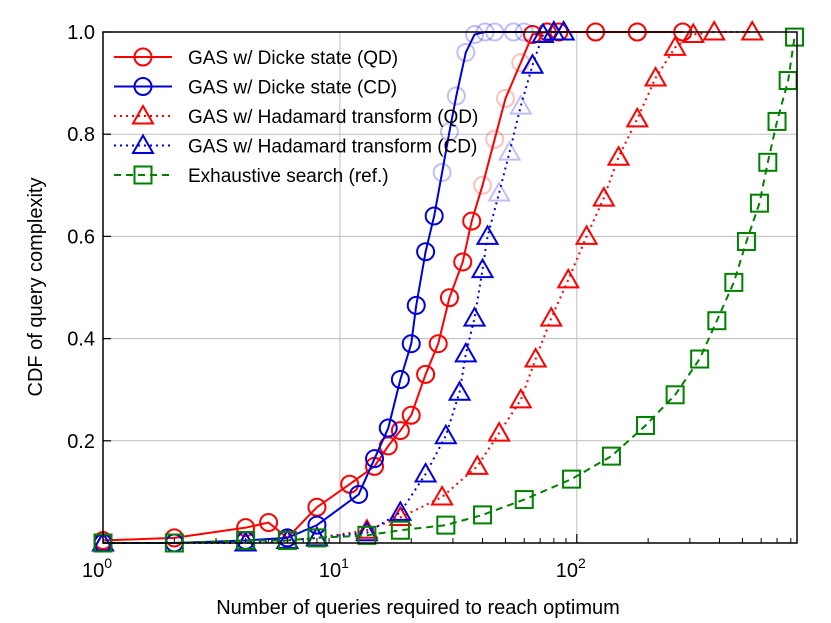 Image resolution: width=831 pixels, height=623 pixels. What do you see at coordinates (345, 563) in the screenshot?
I see `x-tick-label-exponent: 1` at bounding box center [345, 563].